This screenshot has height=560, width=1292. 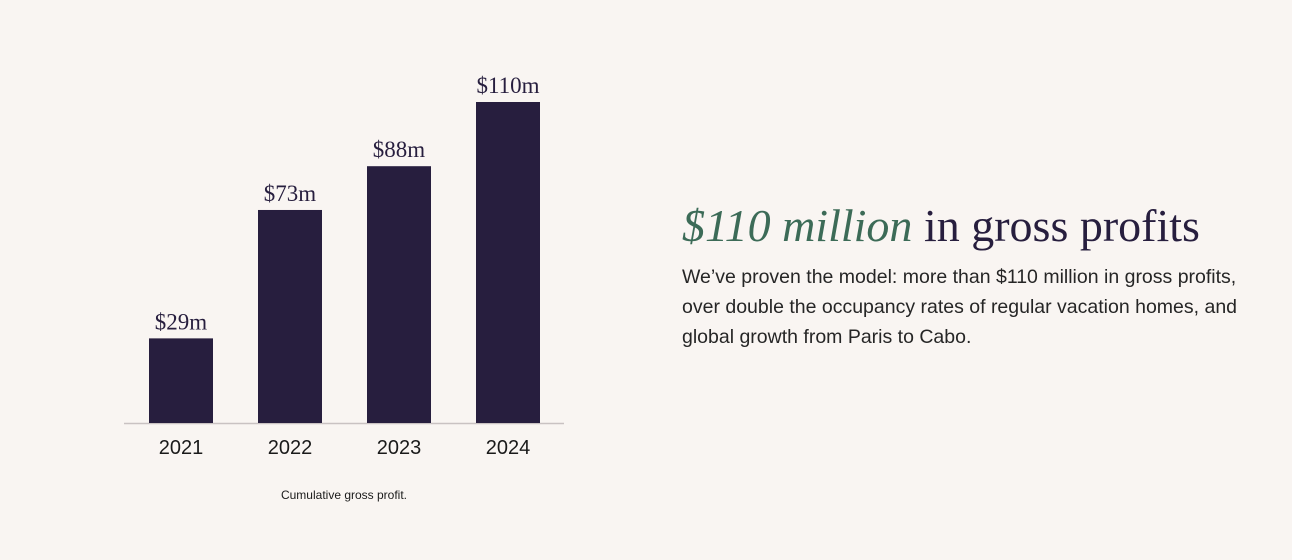 I want to click on headline-accent: $110 million, so click(x=797, y=225).